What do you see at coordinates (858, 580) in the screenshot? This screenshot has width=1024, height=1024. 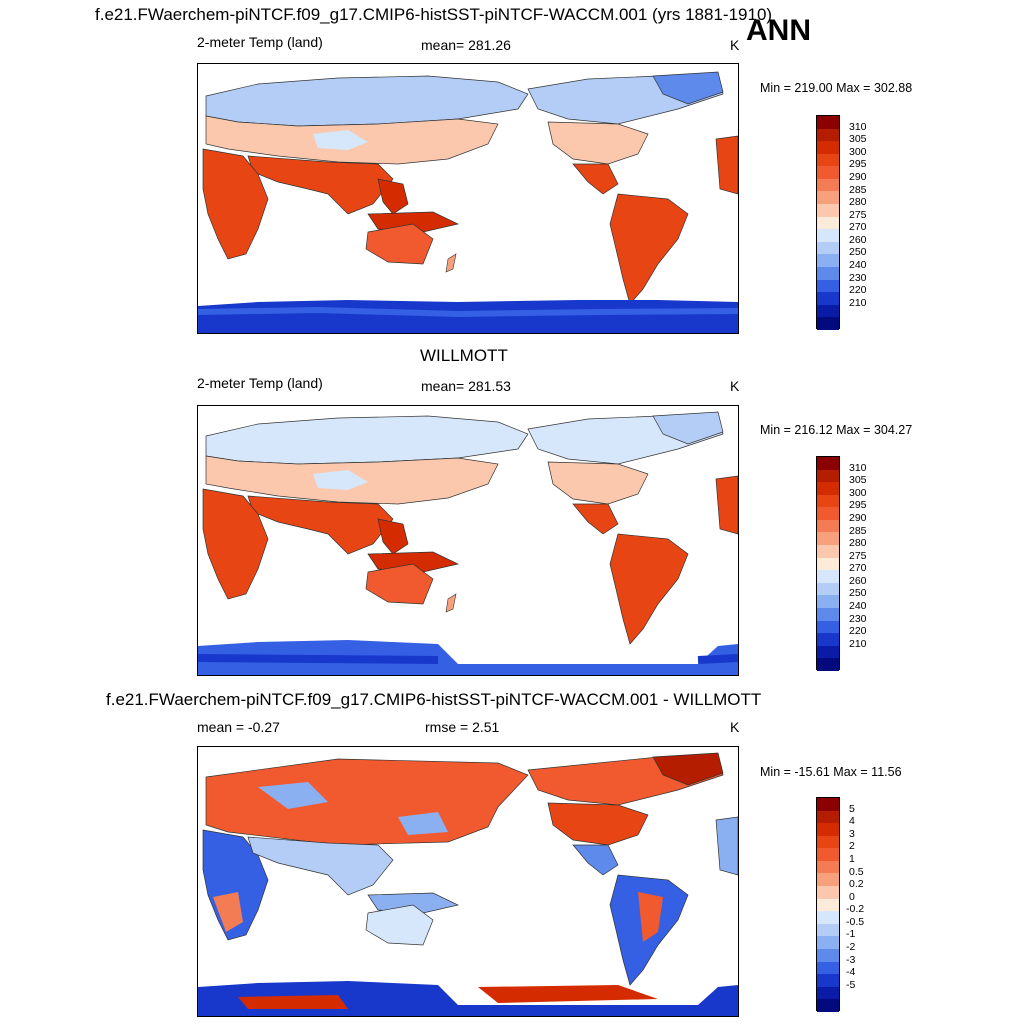 I see `colorbar-tick-label: 260` at bounding box center [858, 580].